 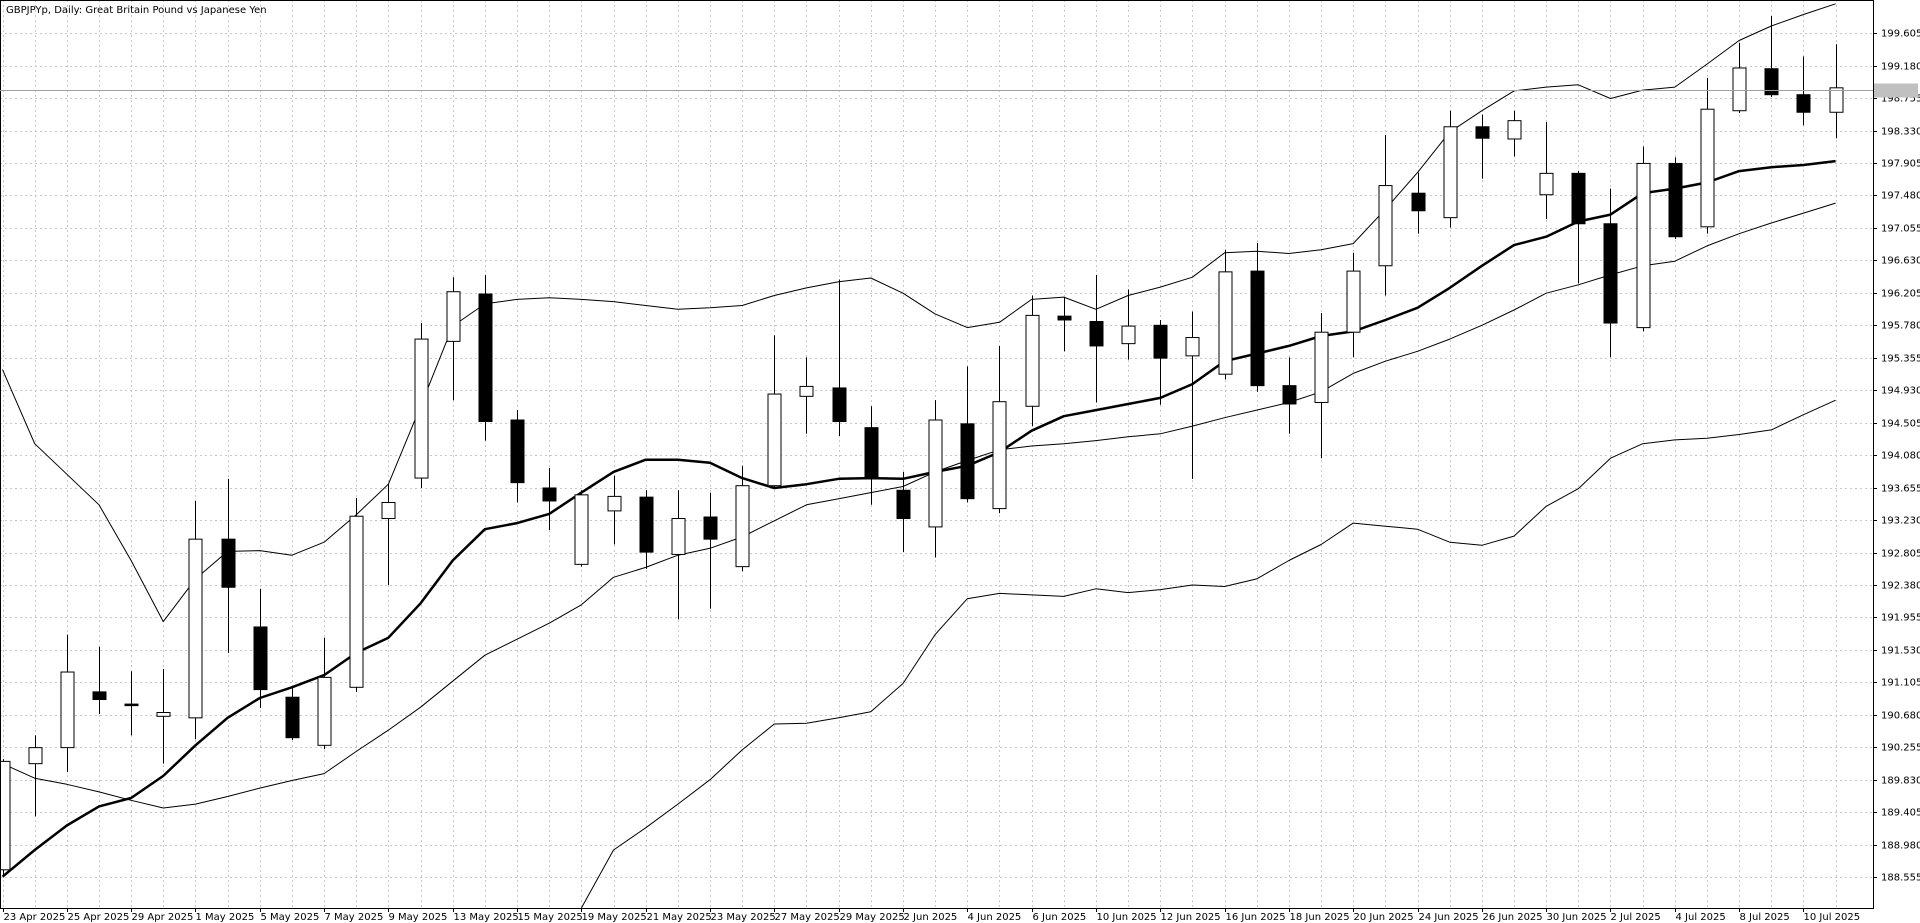 What do you see at coordinates (1900, 34) in the screenshot?
I see `y-tick-label: 199.605` at bounding box center [1900, 34].